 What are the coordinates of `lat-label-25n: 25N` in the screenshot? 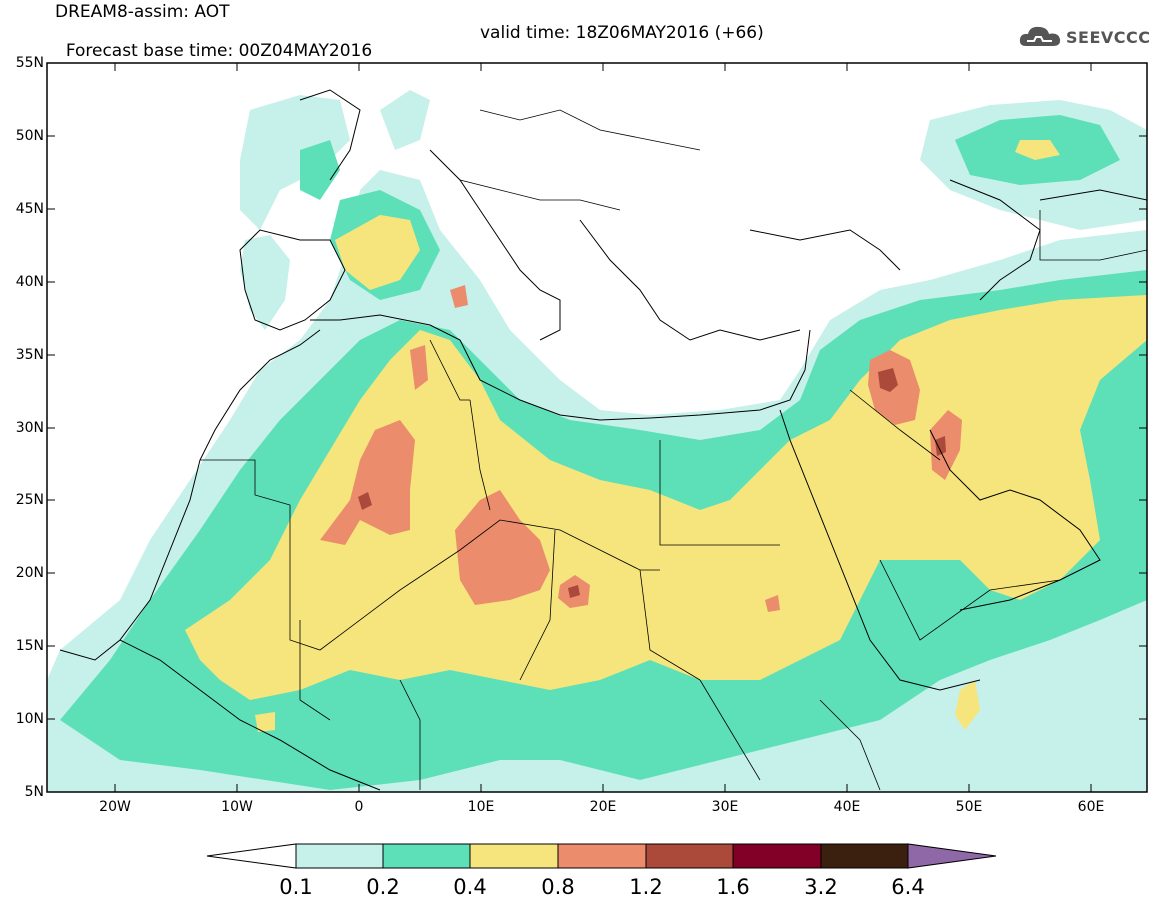 It's located at (29, 500).